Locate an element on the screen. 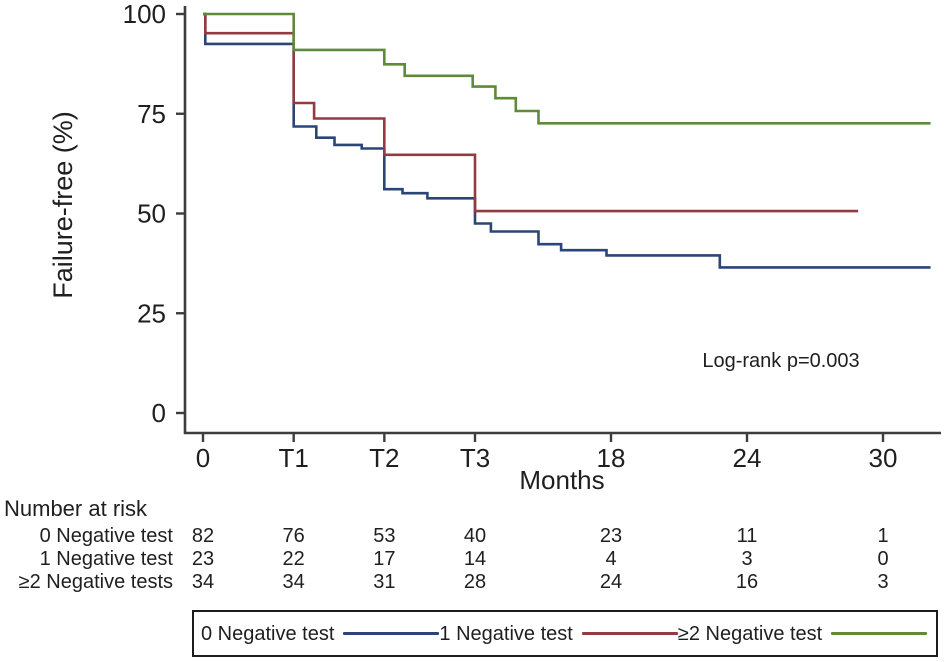 The image size is (945, 662). x-tick-label: T3 is located at coordinates (475, 458).